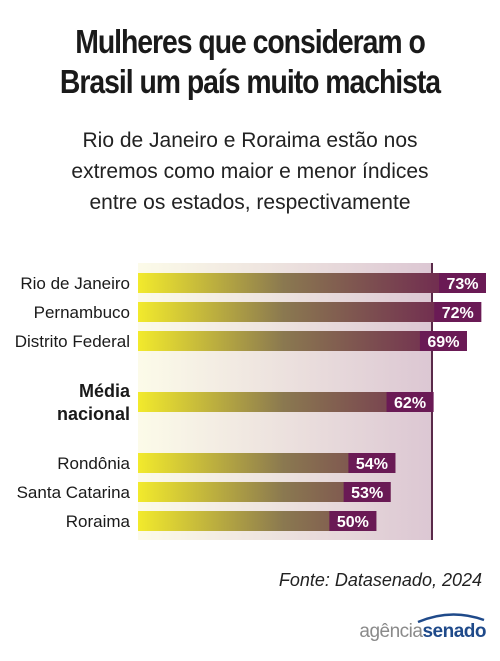 The image size is (500, 661). Describe the element at coordinates (250, 202) in the screenshot. I see `subtitle-line-3: entre os estados, respectivamente` at that location.